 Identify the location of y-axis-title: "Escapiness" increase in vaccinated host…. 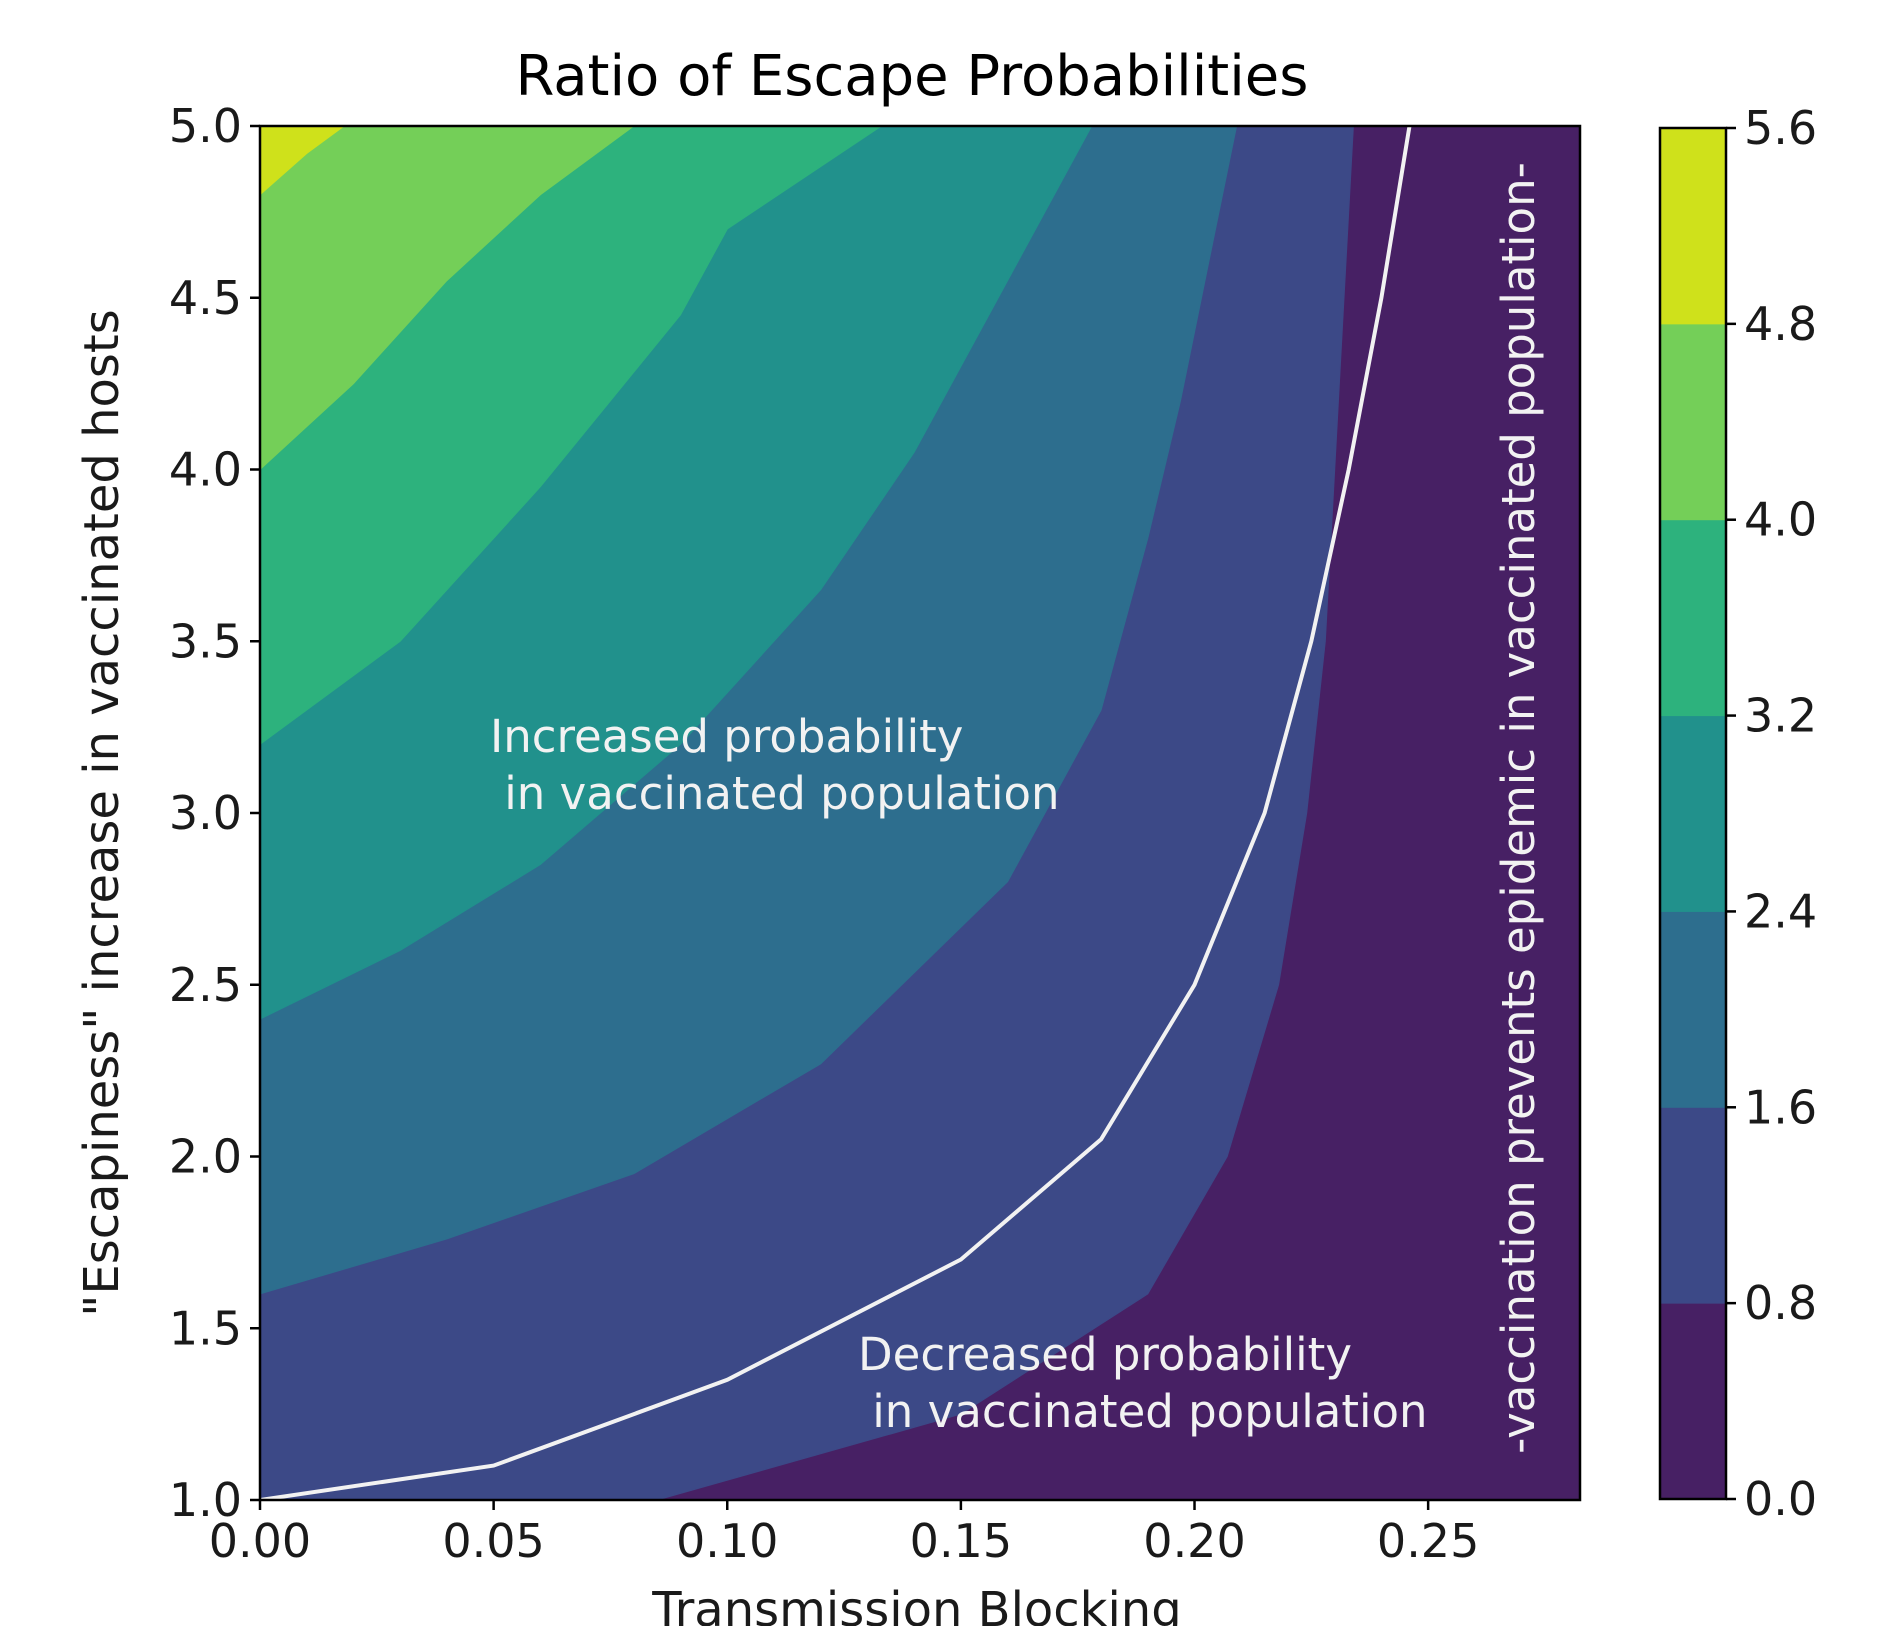
(102, 812).